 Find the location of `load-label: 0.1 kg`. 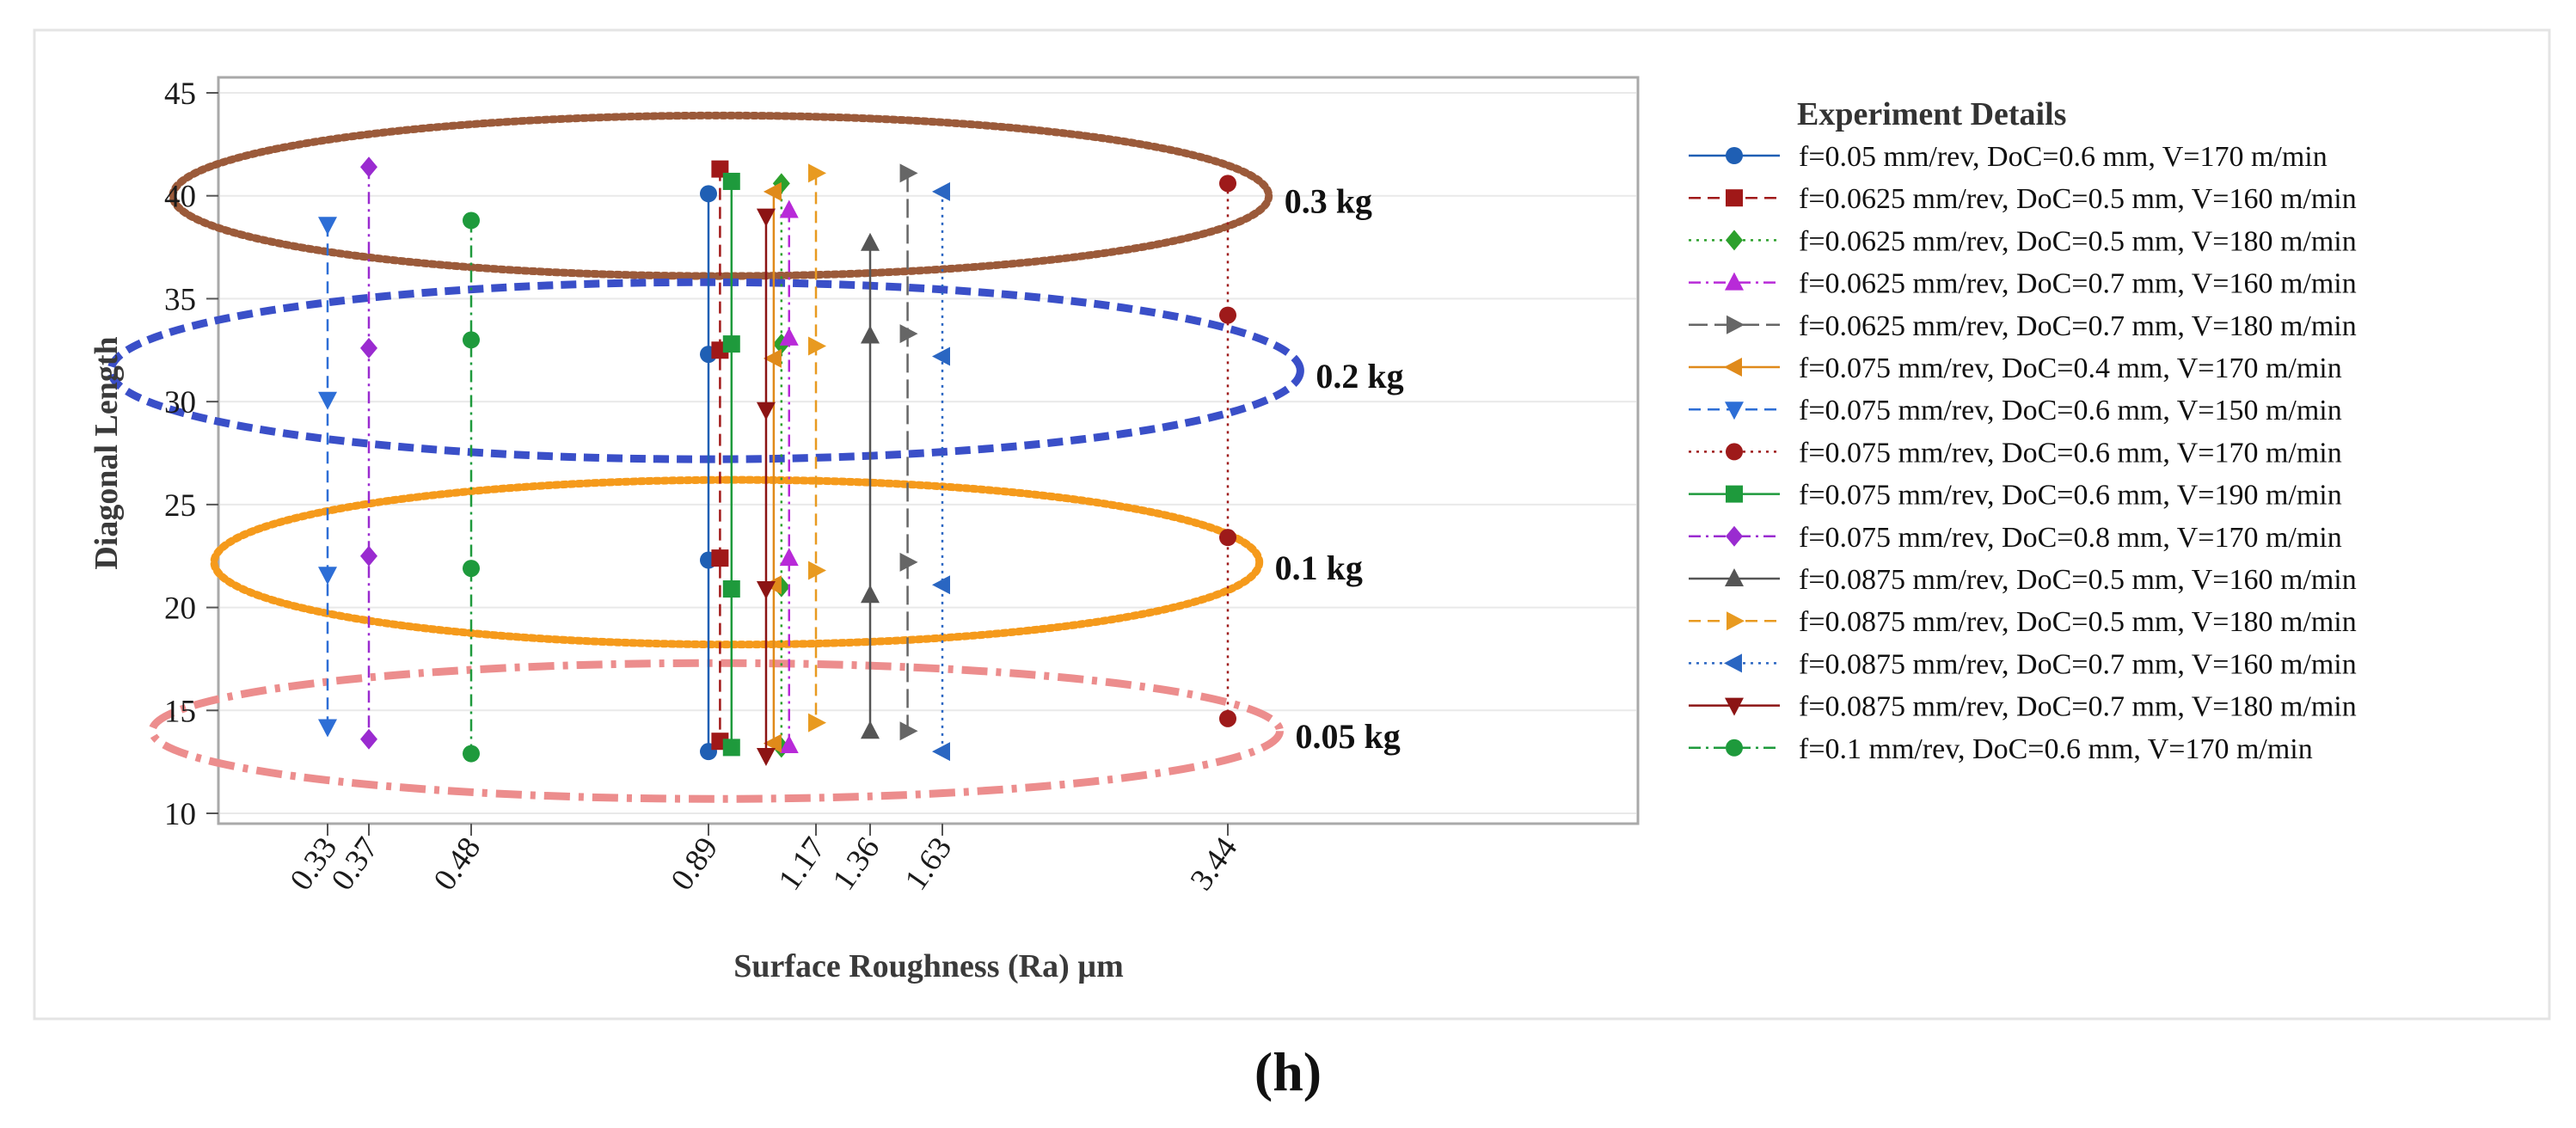

load-label: 0.1 kg is located at coordinates (1319, 568).